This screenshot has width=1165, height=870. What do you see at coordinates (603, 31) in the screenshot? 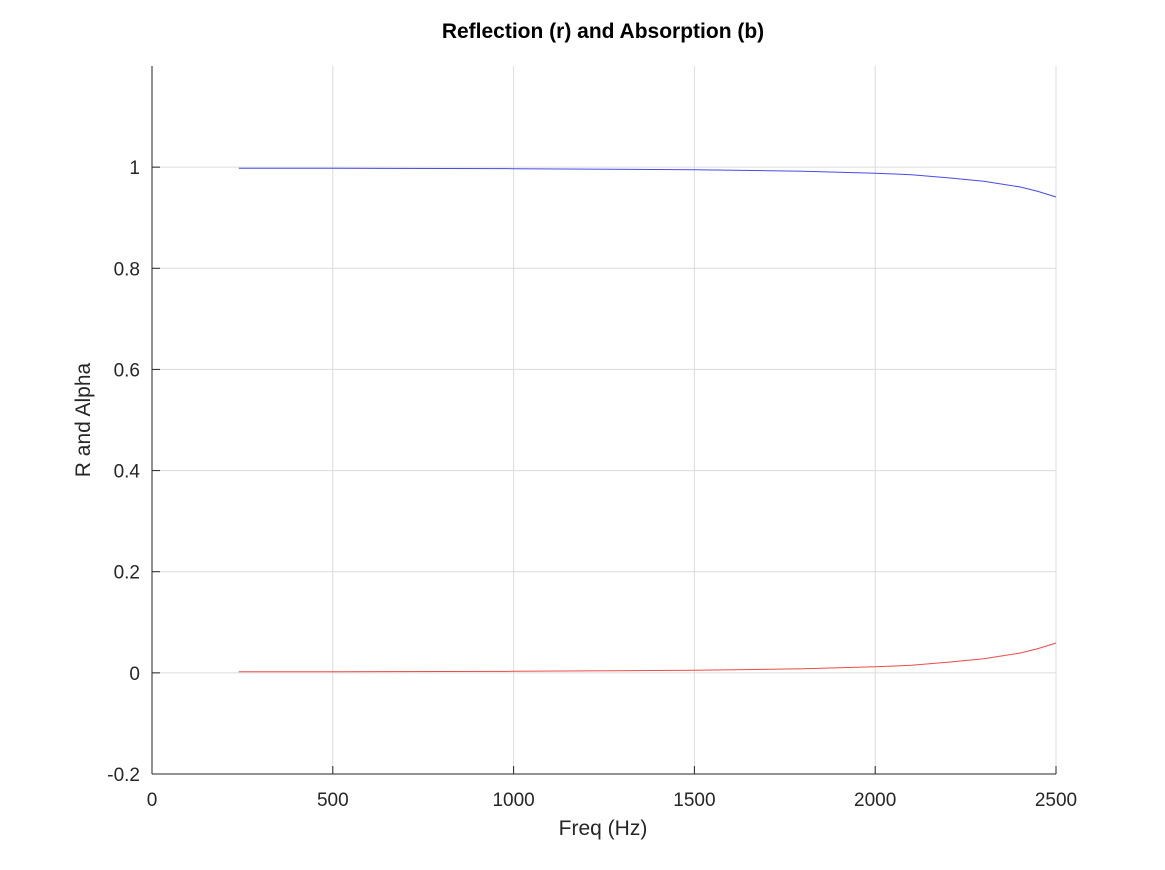
I see `chart-title: Reflection (r) and Absorption (b)` at bounding box center [603, 31].